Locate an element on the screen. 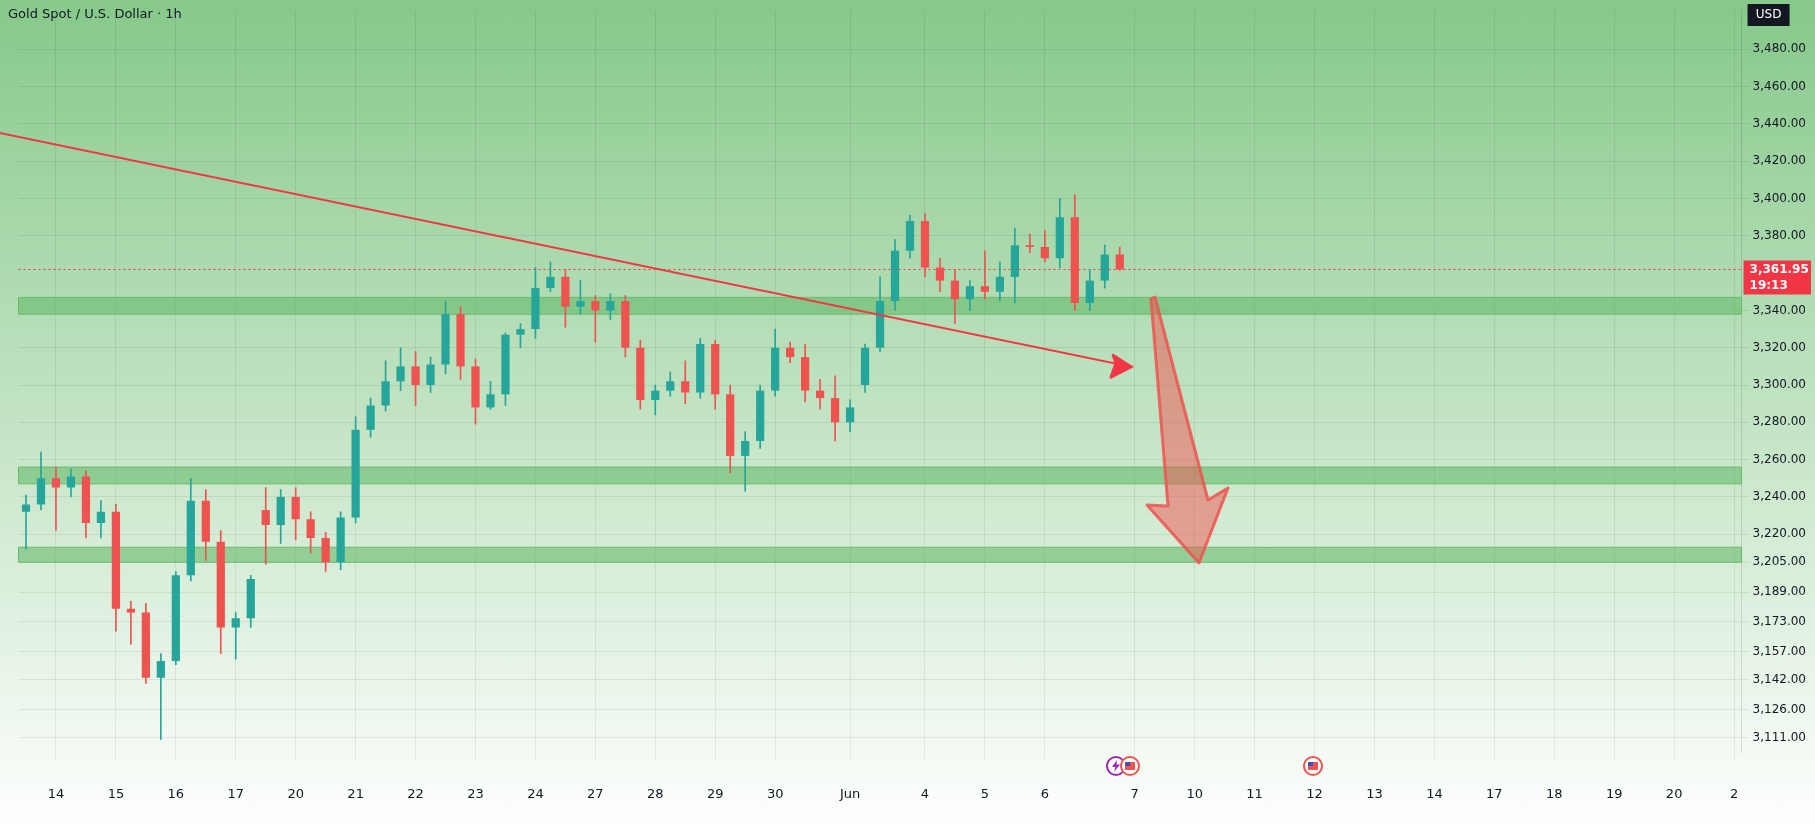 This screenshot has height=830, width=1815. y-tick-label: 3,220.00 is located at coordinates (1779, 533).